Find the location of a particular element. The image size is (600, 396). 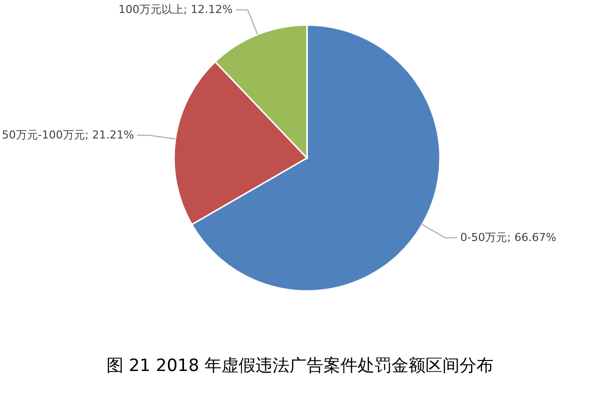

text: 图 21 2018 年虚假违法广告案件处罚金额区间分布 is located at coordinates (300, 366).